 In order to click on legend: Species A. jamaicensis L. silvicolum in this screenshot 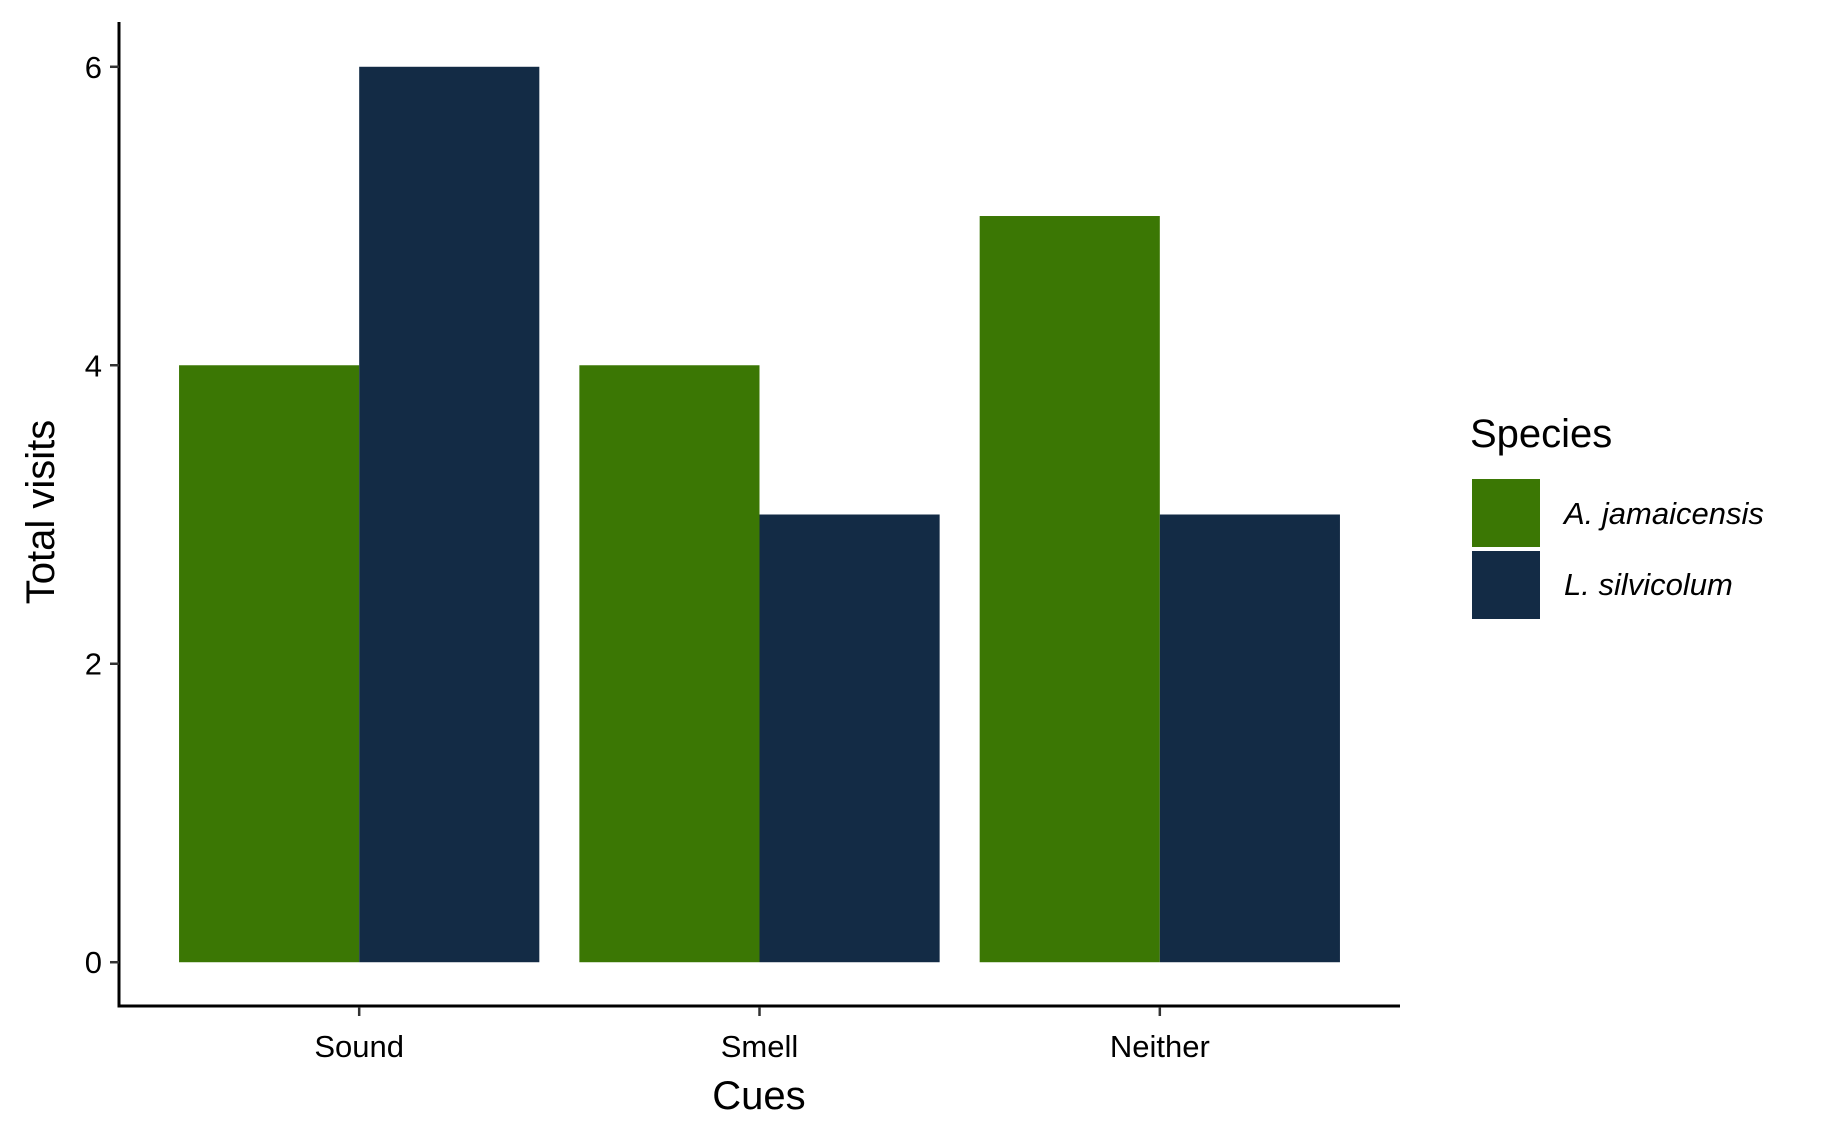, I will do `click(1617, 515)`.